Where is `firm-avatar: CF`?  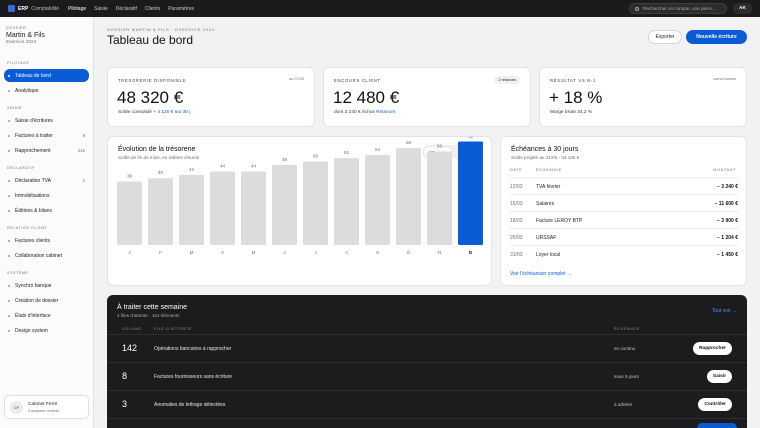
firm-avatar: CF is located at coordinates (16, 407).